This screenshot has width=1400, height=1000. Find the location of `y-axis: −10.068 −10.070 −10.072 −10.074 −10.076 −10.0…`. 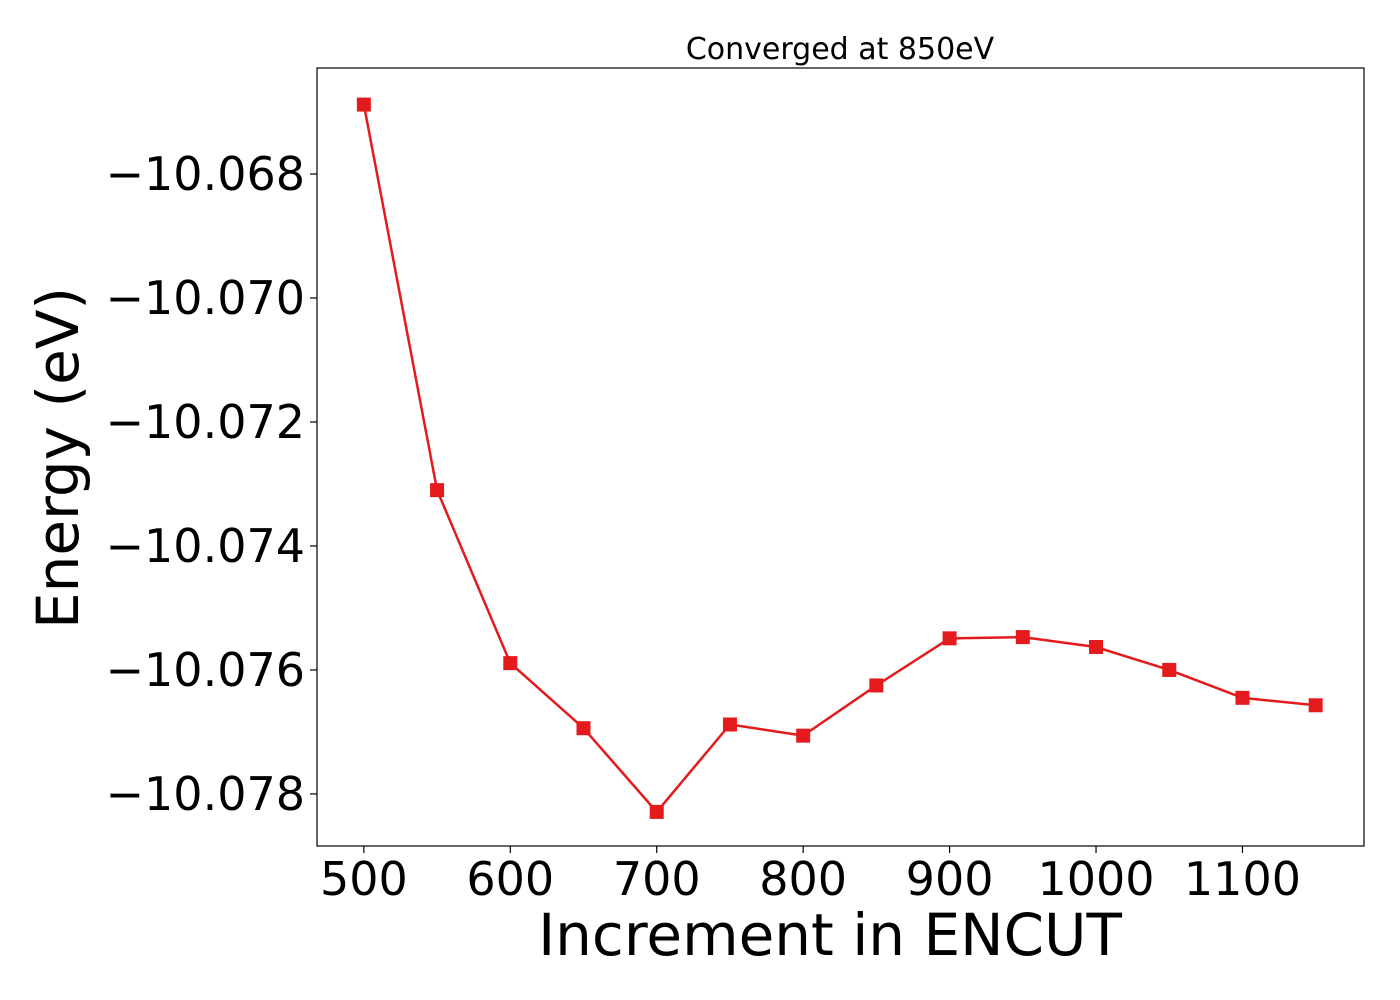

y-axis: −10.068 −10.070 −10.072 −10.074 −10.076 −10.0… is located at coordinates (211, 484).